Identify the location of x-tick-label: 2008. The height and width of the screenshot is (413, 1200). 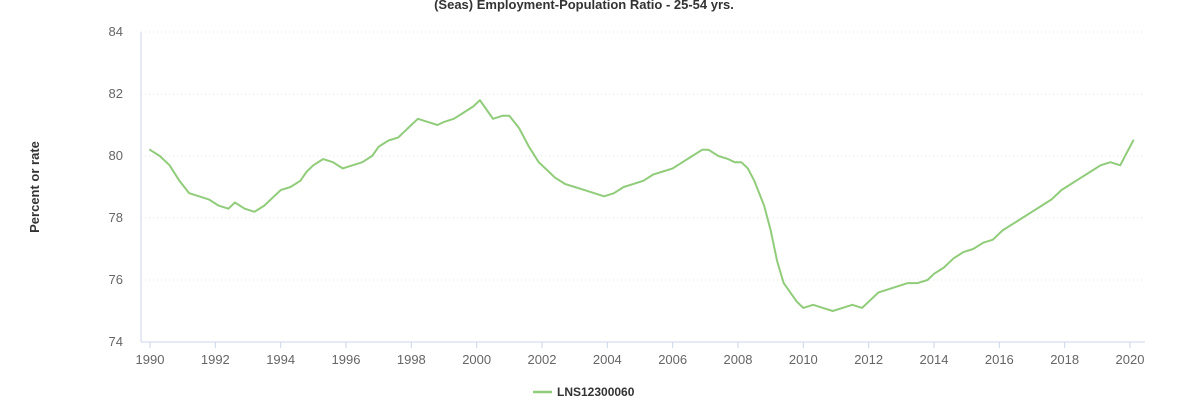
(738, 359).